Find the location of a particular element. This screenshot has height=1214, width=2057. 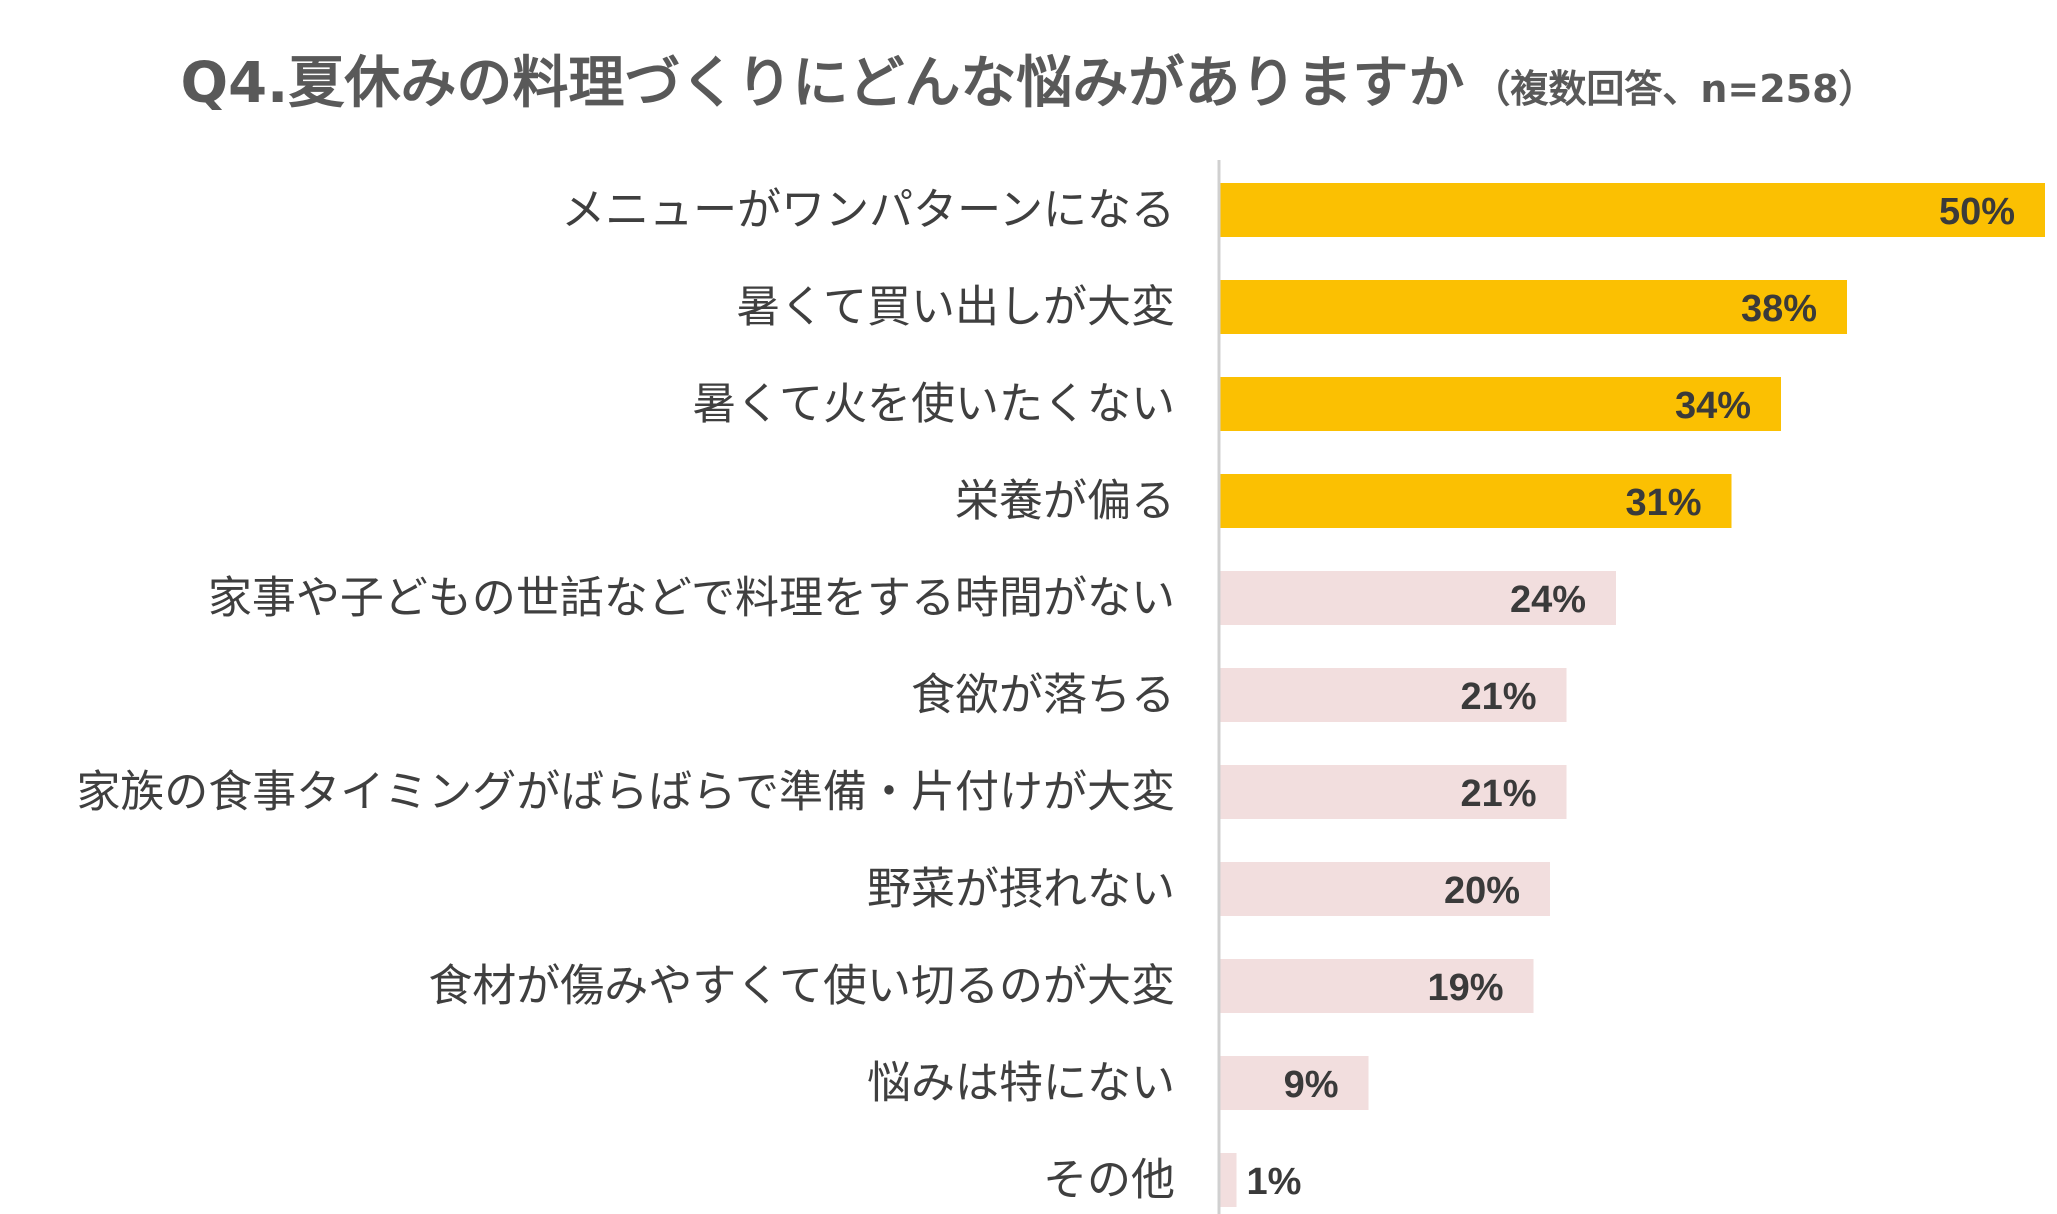

category-label-8: 野菜が摂れない is located at coordinates (1021, 889).